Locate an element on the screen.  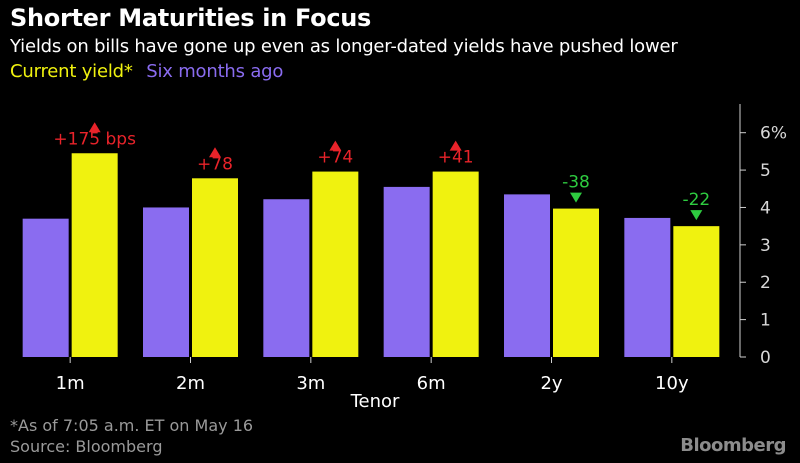
x-tick-label-2m: 2m is located at coordinates (190, 383).